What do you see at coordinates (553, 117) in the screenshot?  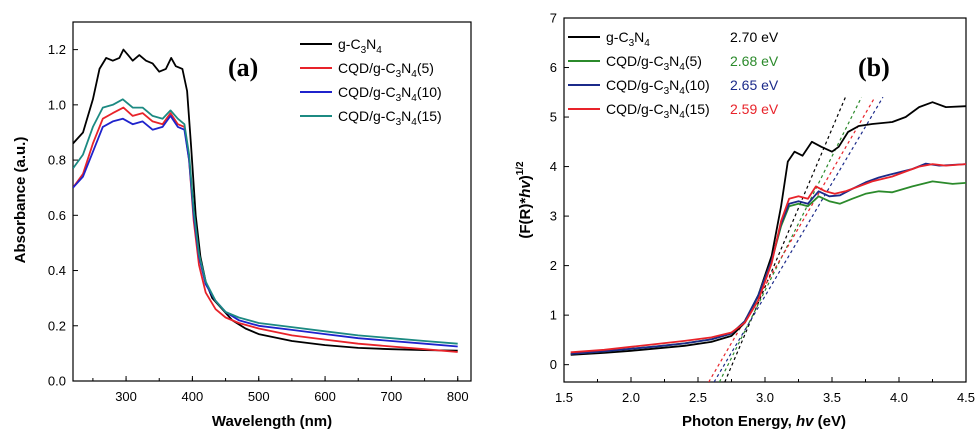 I see `y-tick-label: 5` at bounding box center [553, 117].